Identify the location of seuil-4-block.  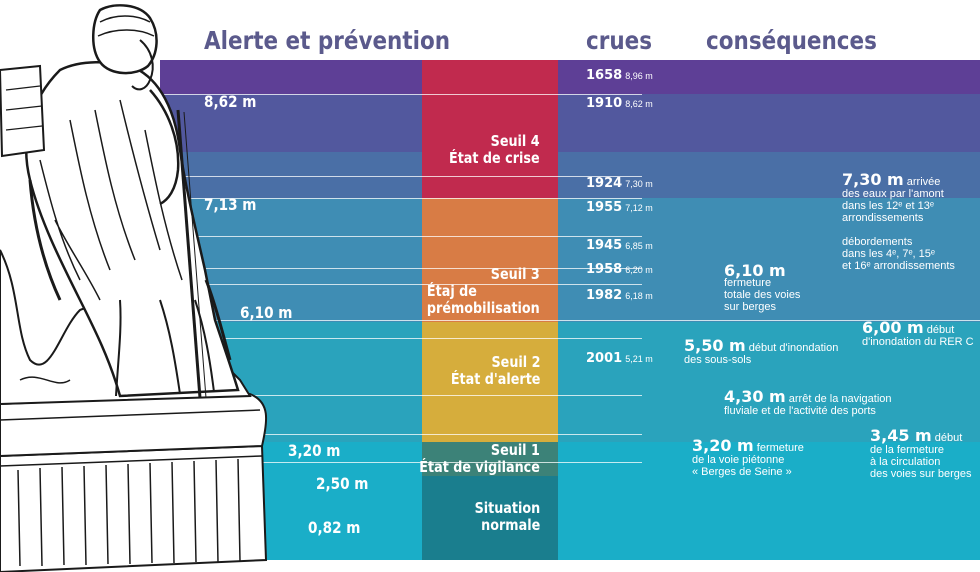
(490, 129).